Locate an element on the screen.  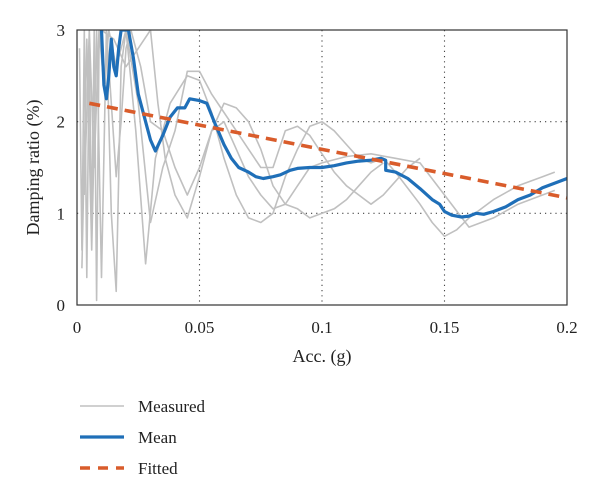
x-tick-label: 0.2 is located at coordinates (566, 327).